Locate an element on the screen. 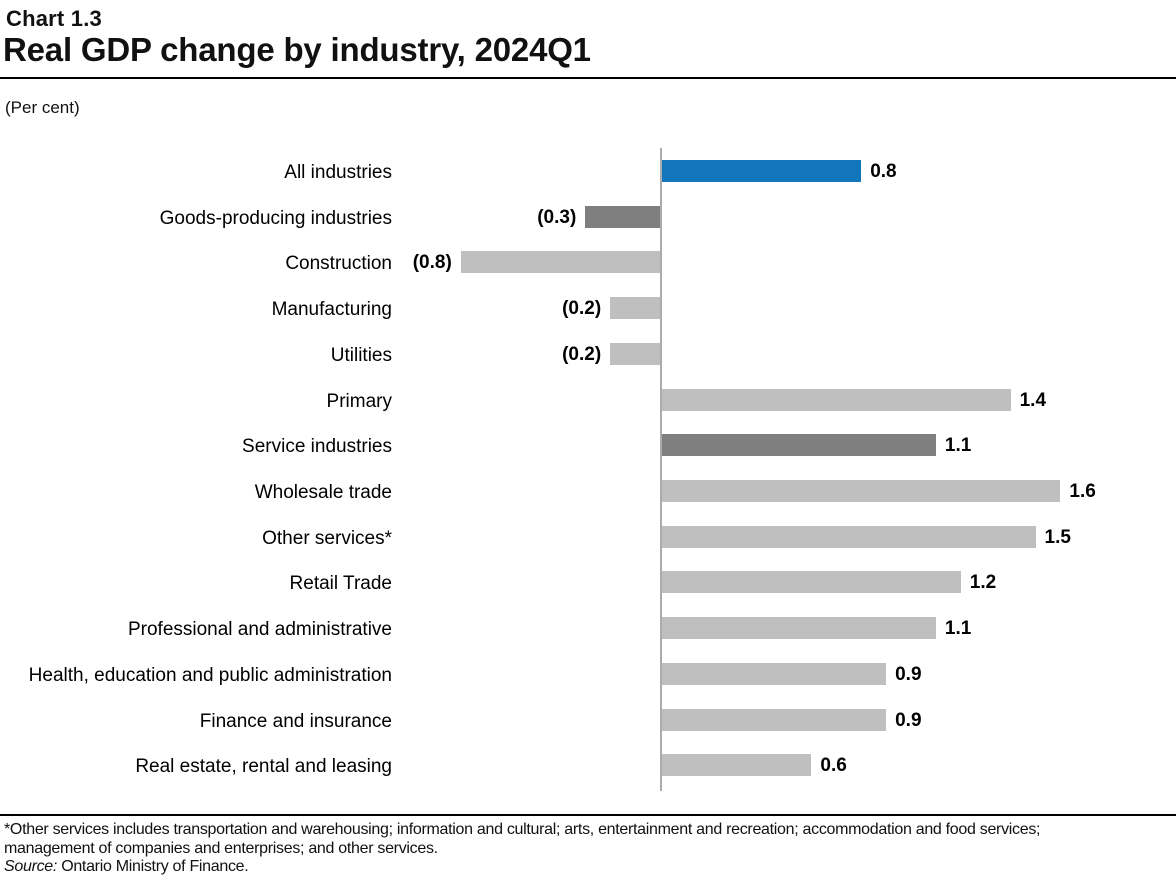  chart-row: Manufacturing (0.2) is located at coordinates (588, 310).